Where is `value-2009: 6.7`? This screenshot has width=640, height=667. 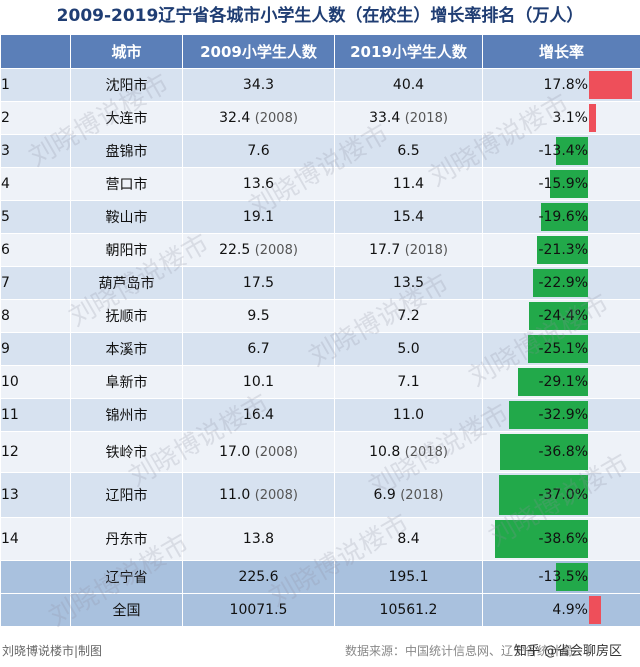
value-2009: 6.7 is located at coordinates (258, 349).